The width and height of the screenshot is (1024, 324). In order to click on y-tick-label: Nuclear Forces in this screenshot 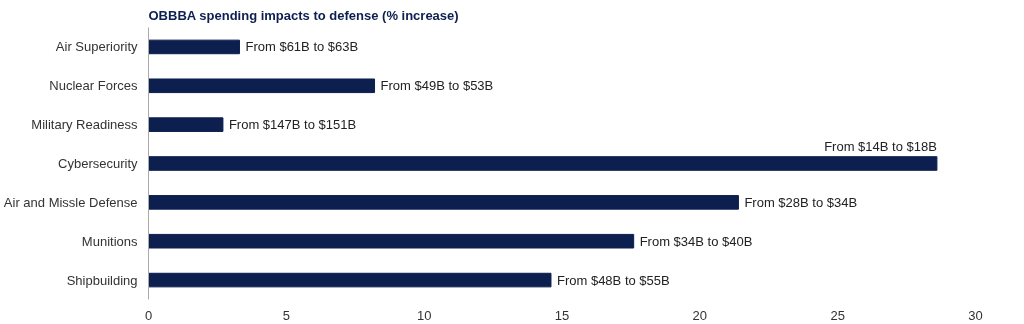, I will do `click(93, 86)`.